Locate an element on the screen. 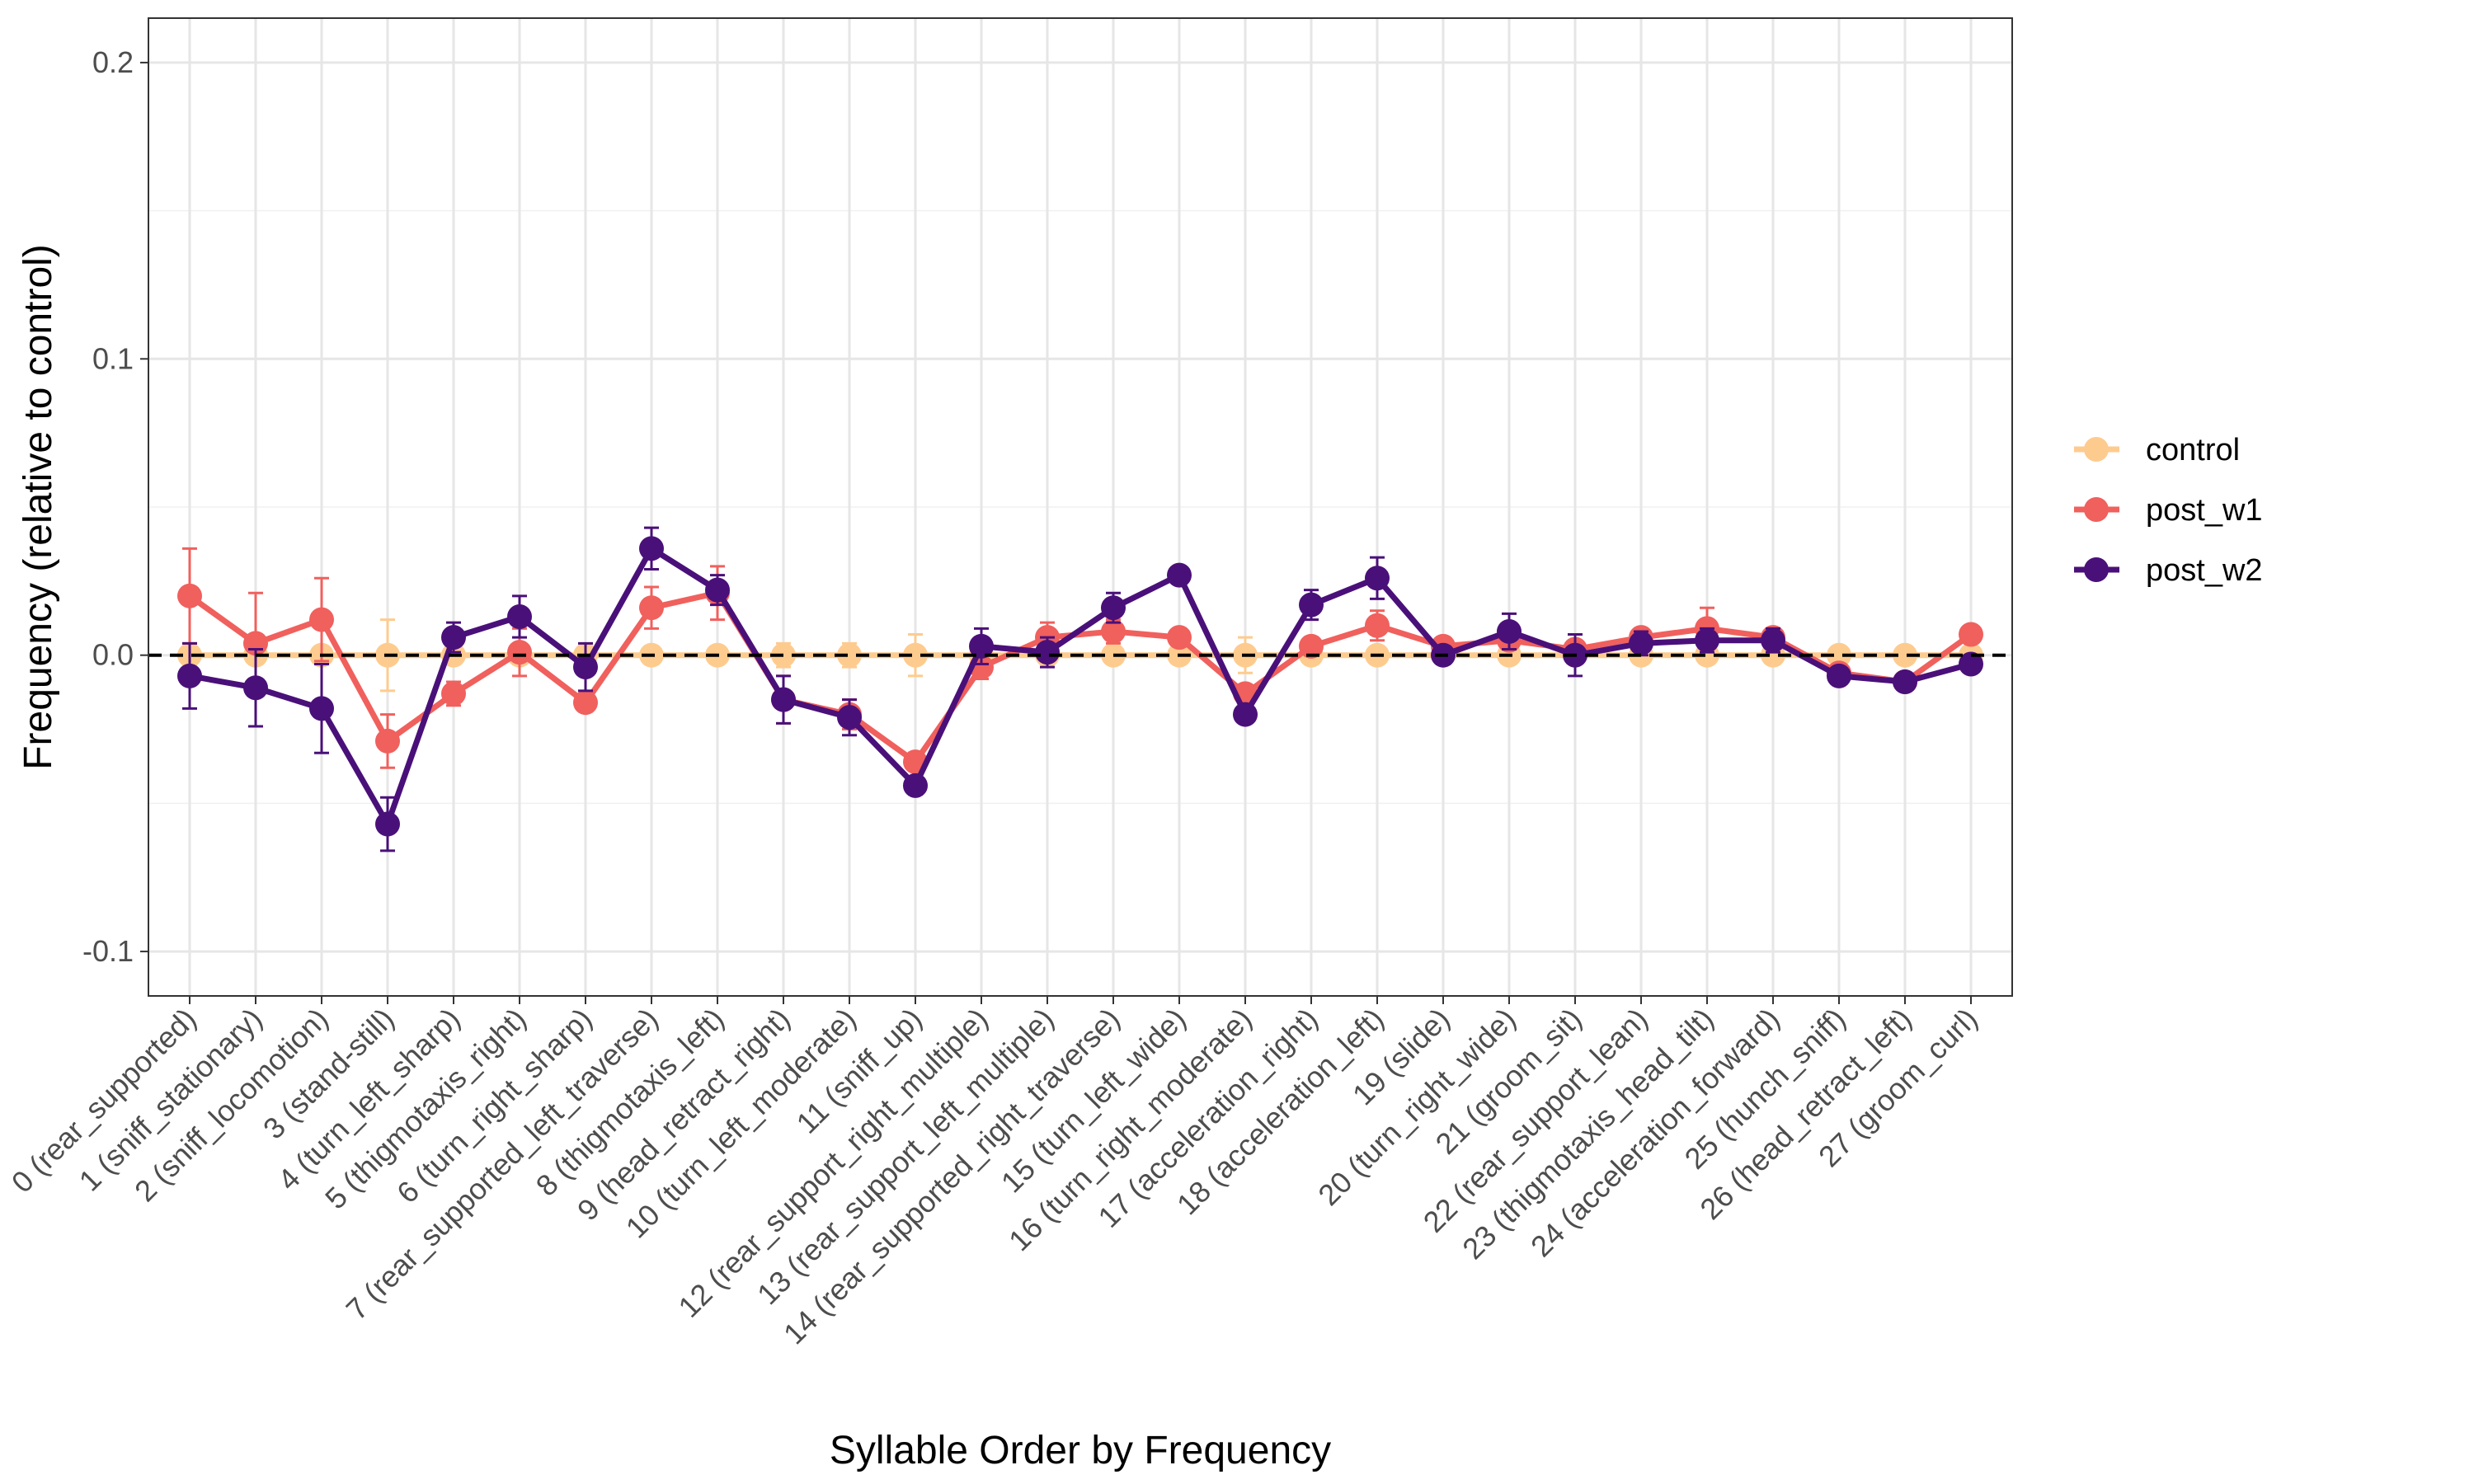 This screenshot has height=1484, width=2474. legend-item-control: control is located at coordinates (2157, 450).